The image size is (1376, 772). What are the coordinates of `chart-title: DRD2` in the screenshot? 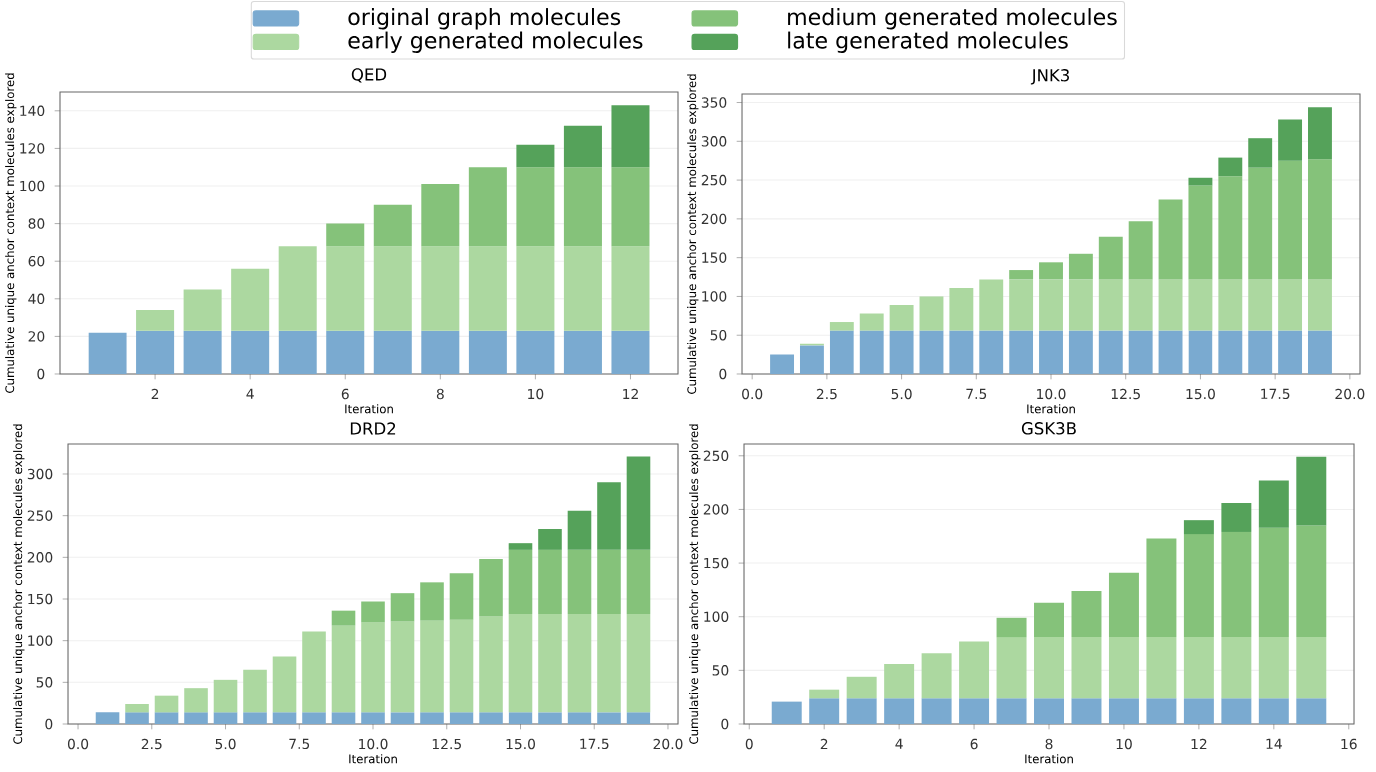 It's located at (373, 428).